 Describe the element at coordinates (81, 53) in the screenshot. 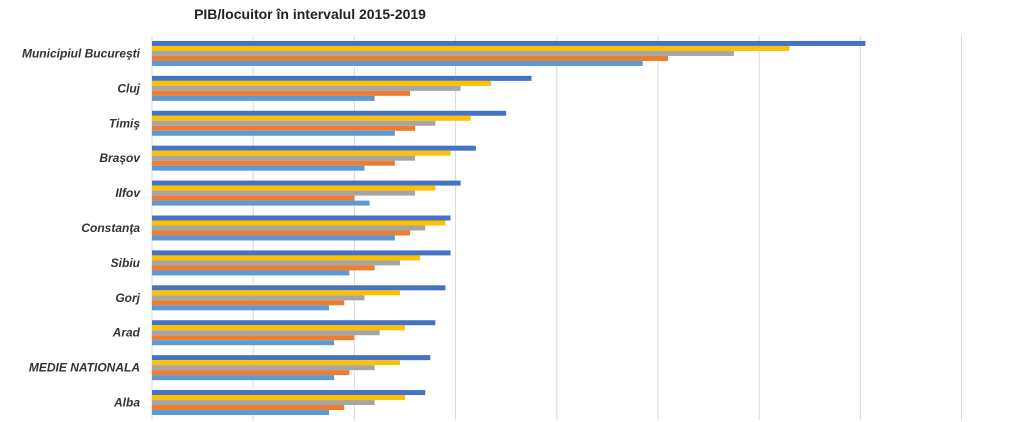

I see `category-label: Municipiul Bucureşti` at that location.